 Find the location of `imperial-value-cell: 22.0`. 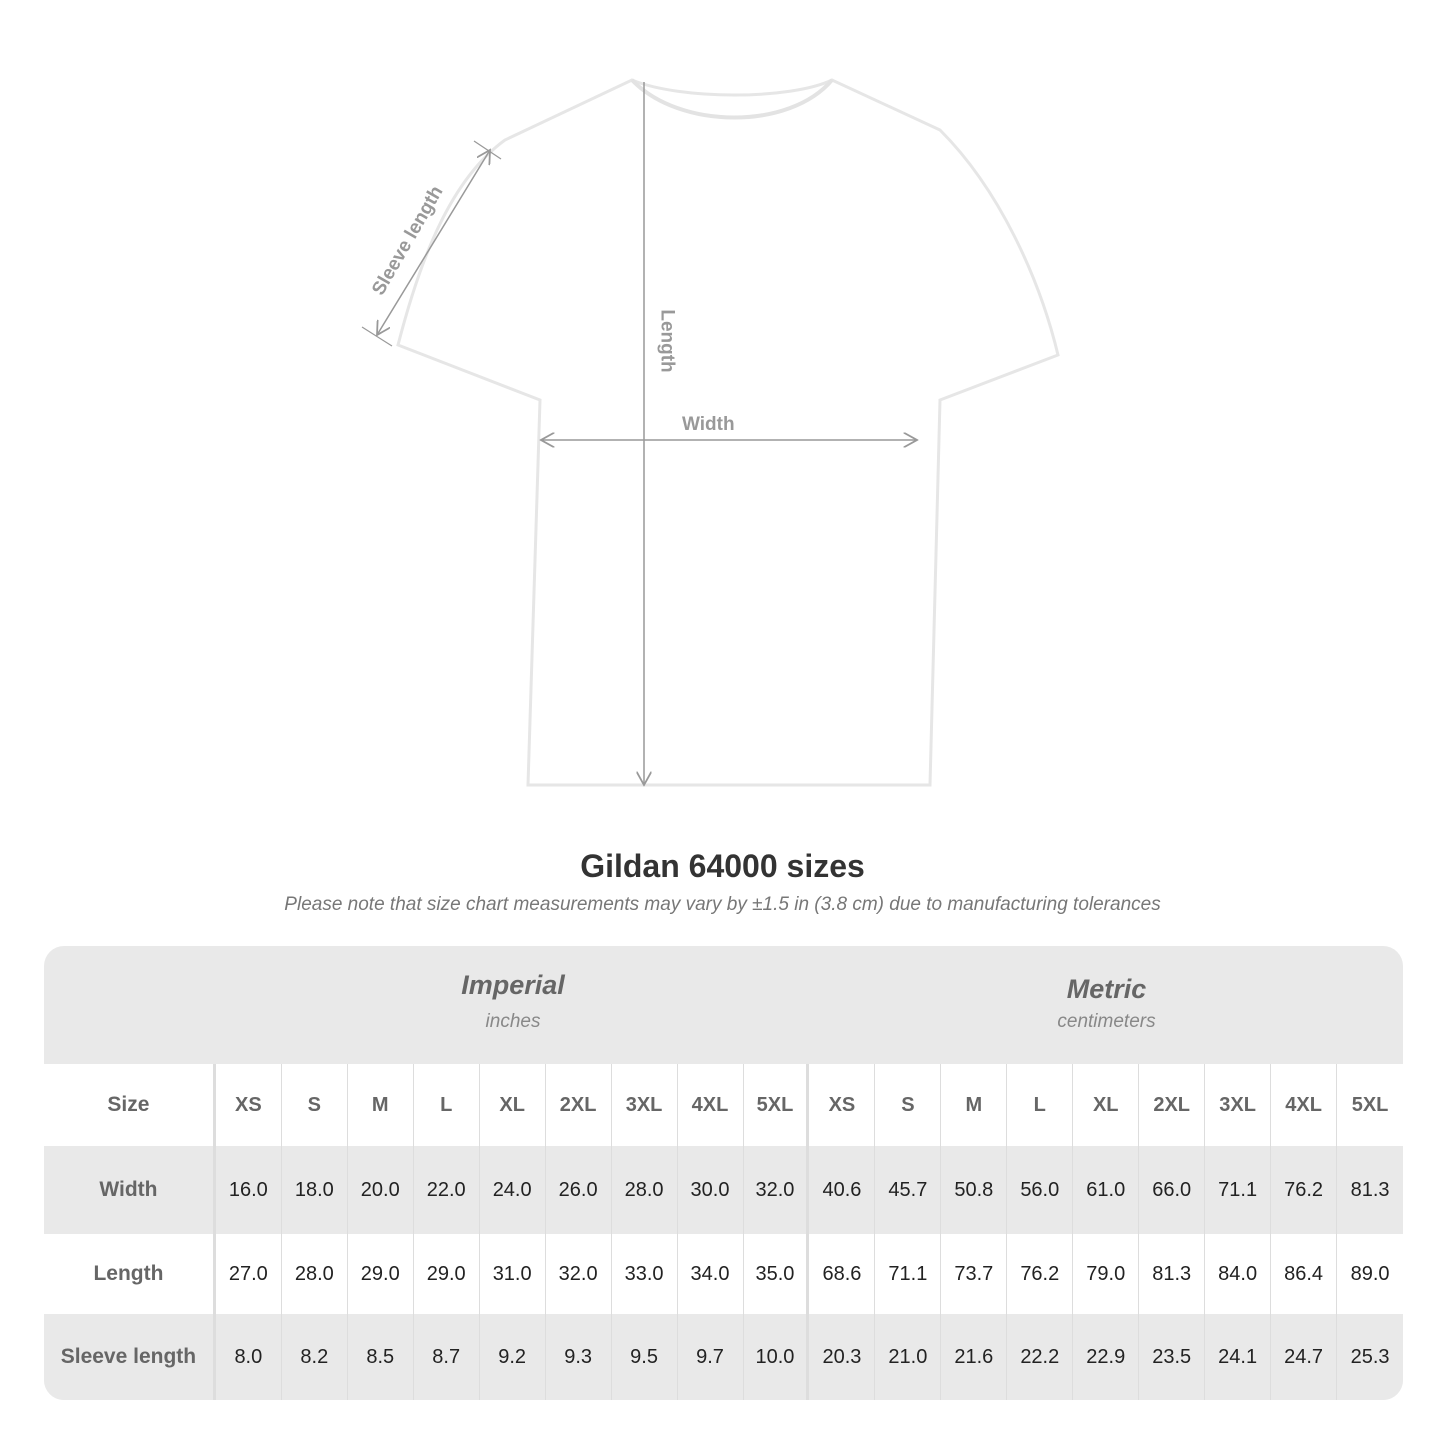

imperial-value-cell: 22.0 is located at coordinates (447, 1190).